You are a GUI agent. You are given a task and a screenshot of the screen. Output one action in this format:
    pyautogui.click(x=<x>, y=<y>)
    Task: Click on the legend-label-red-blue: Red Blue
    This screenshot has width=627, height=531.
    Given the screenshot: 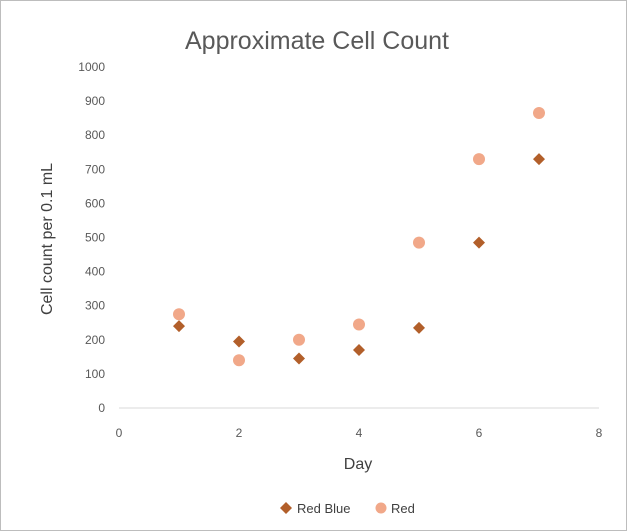 What is the action you would take?
    pyautogui.click(x=323, y=508)
    